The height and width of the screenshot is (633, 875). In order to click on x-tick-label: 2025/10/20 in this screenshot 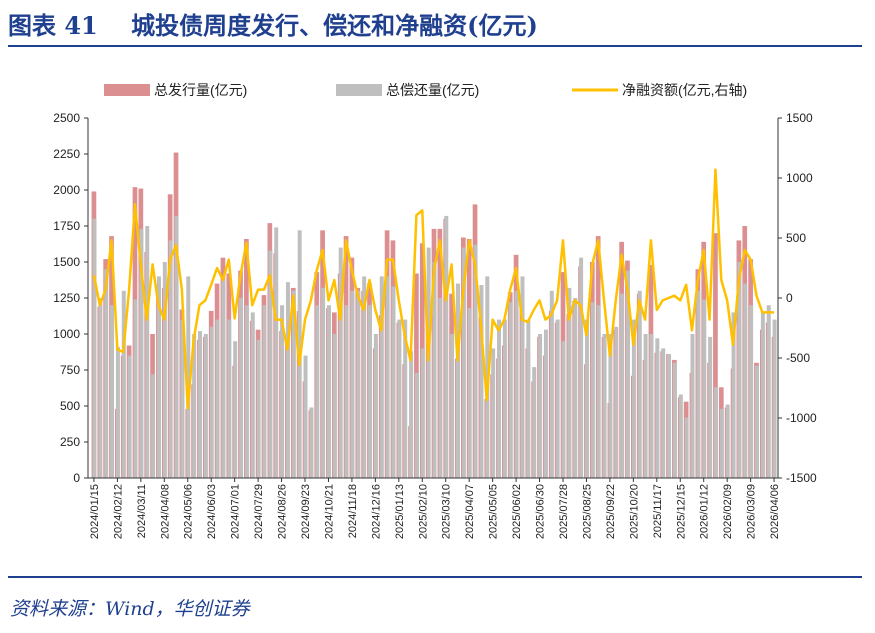, I will do `click(634, 511)`.